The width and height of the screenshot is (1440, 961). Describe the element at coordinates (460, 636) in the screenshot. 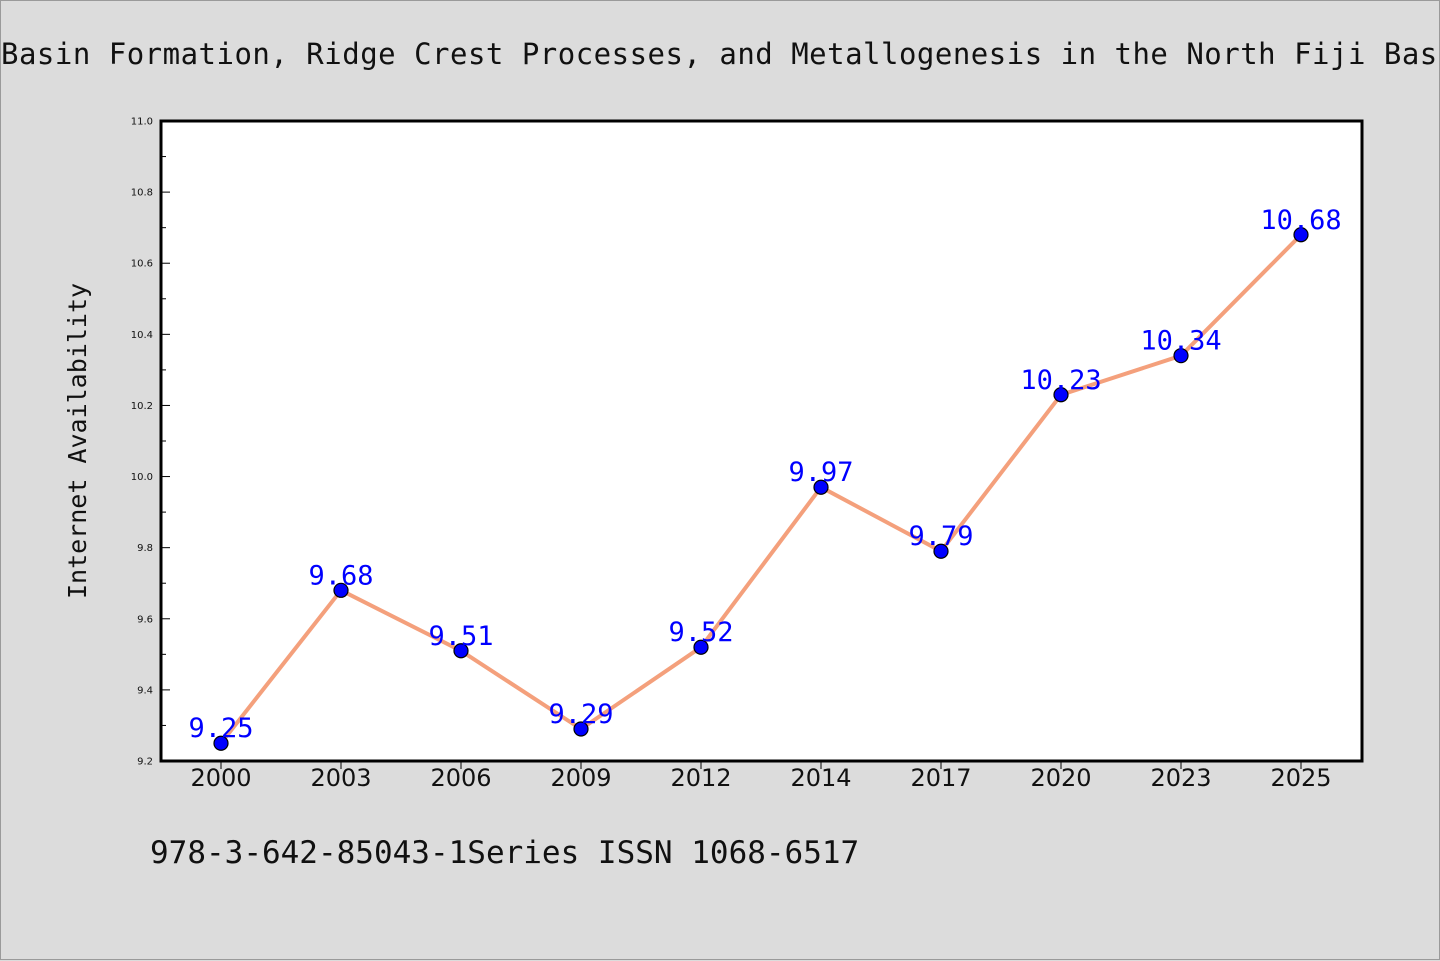

I see `data-label: 9.51` at that location.